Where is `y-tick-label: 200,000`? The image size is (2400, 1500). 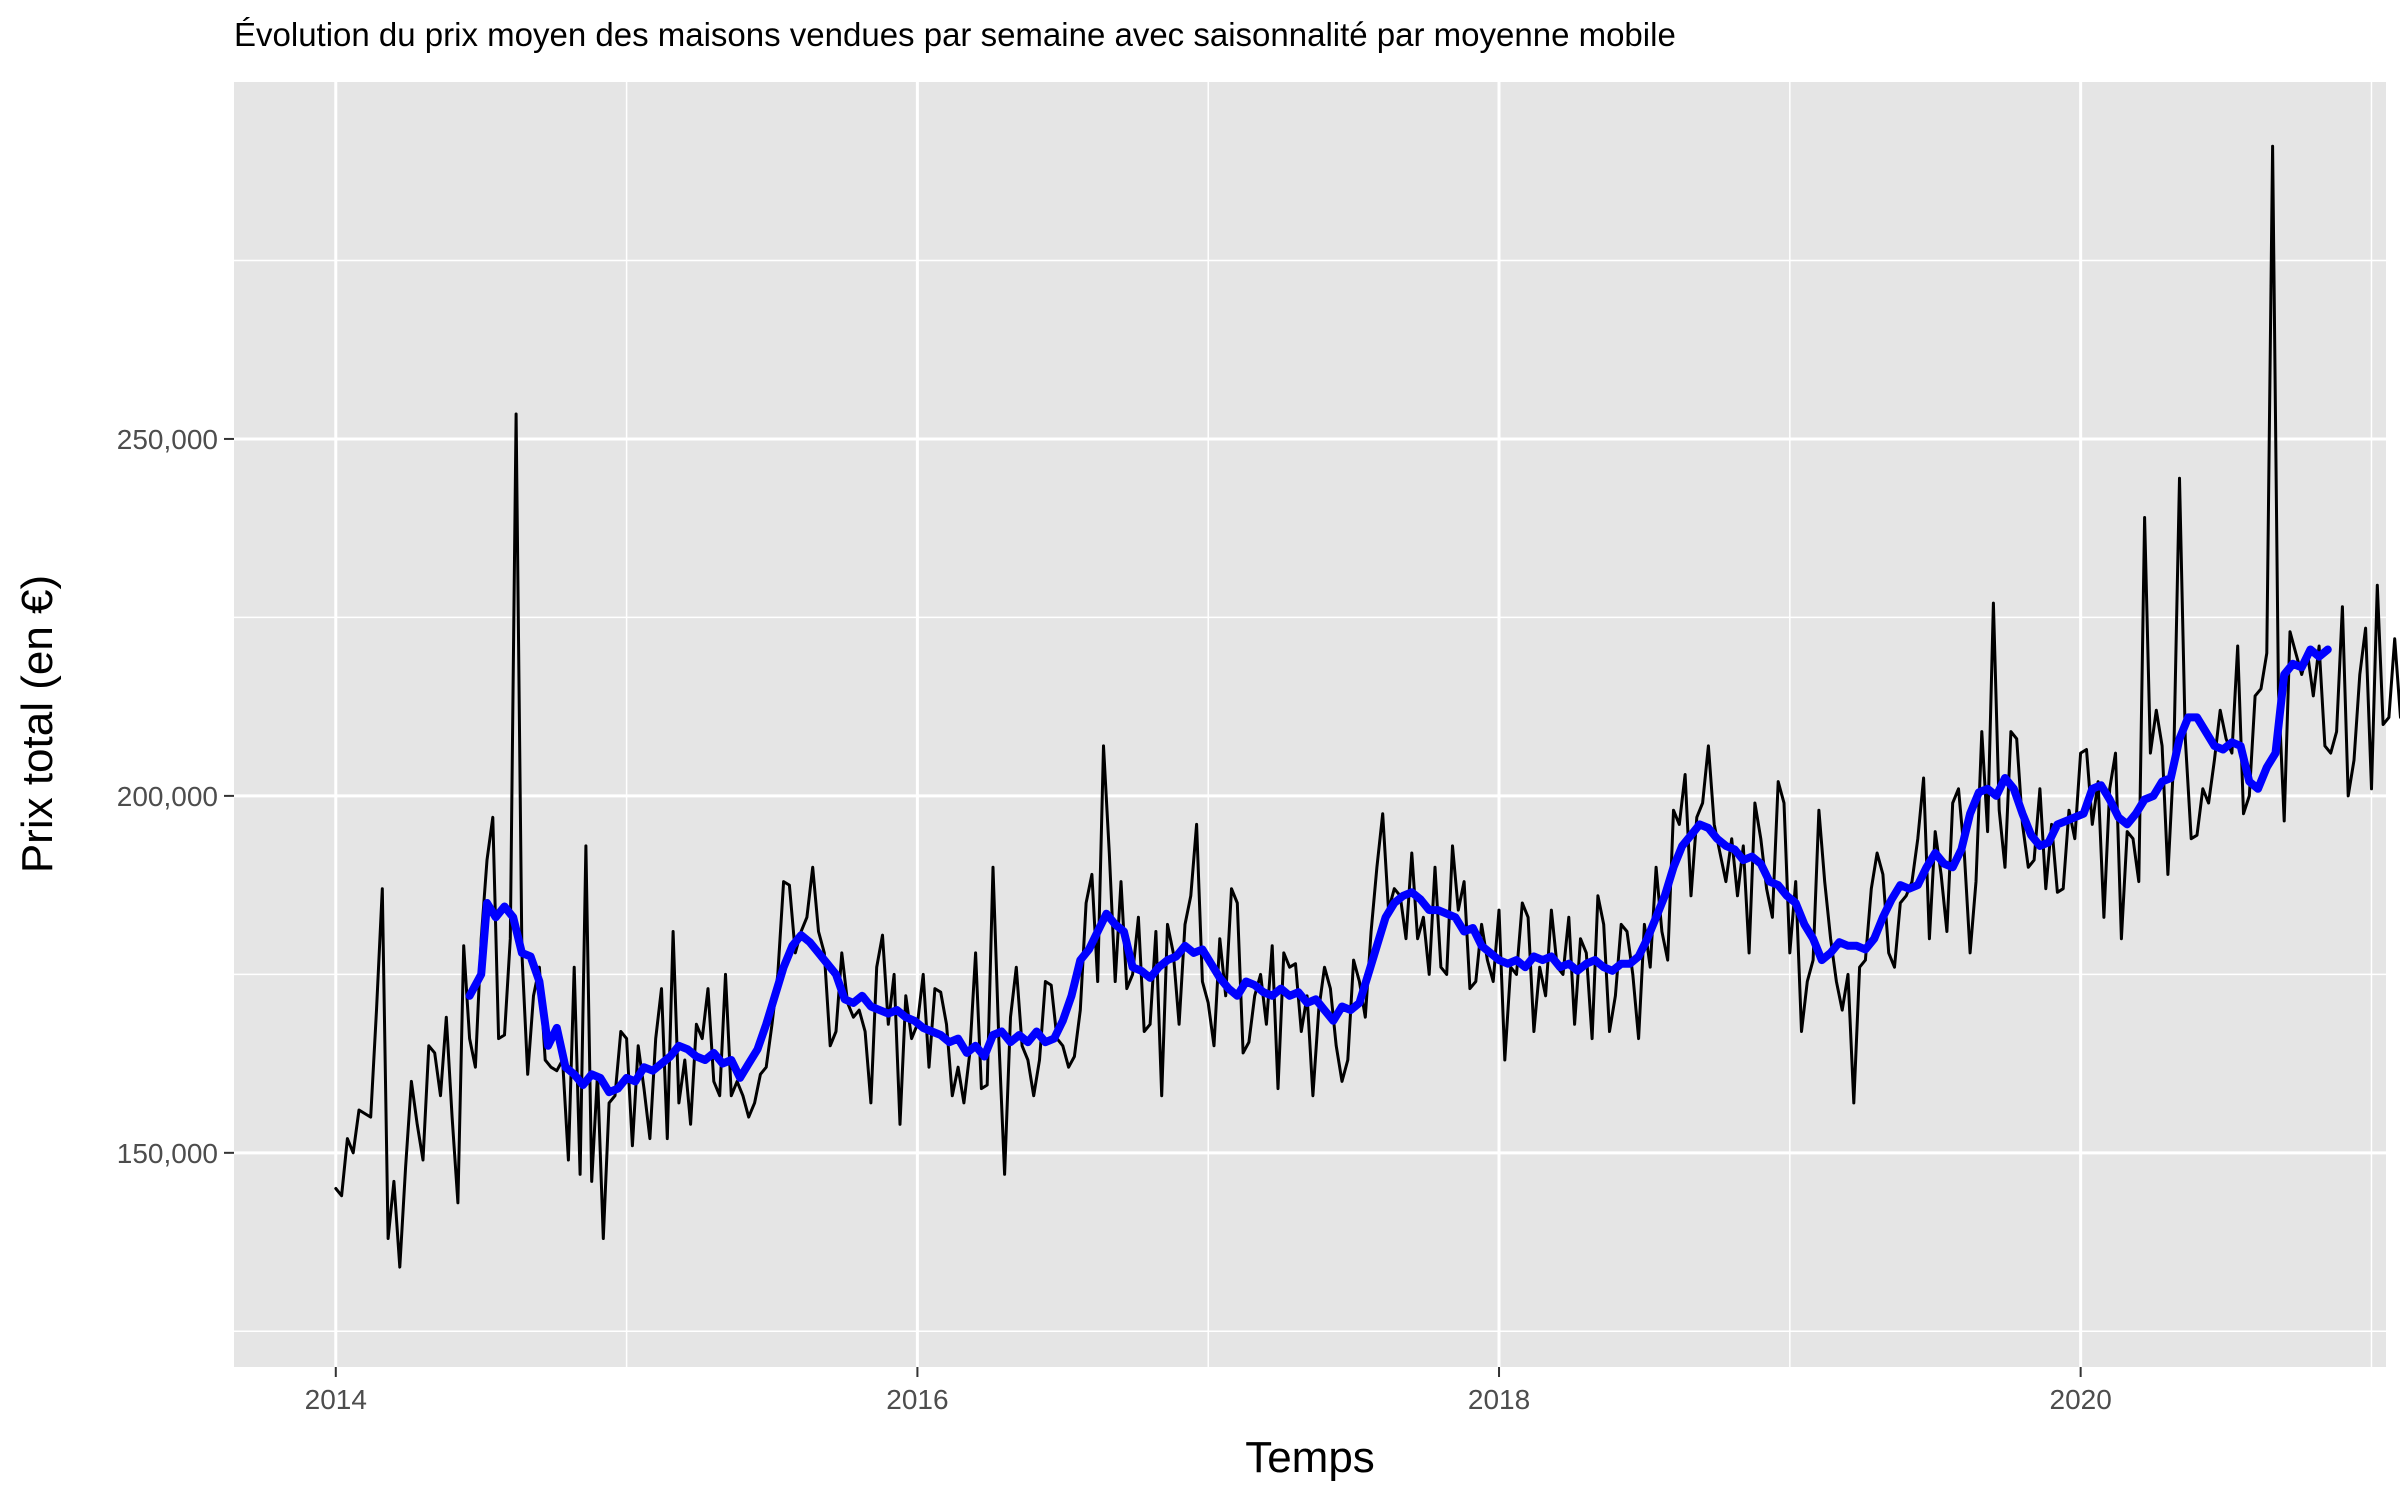
y-tick-label: 200,000 is located at coordinates (167, 796).